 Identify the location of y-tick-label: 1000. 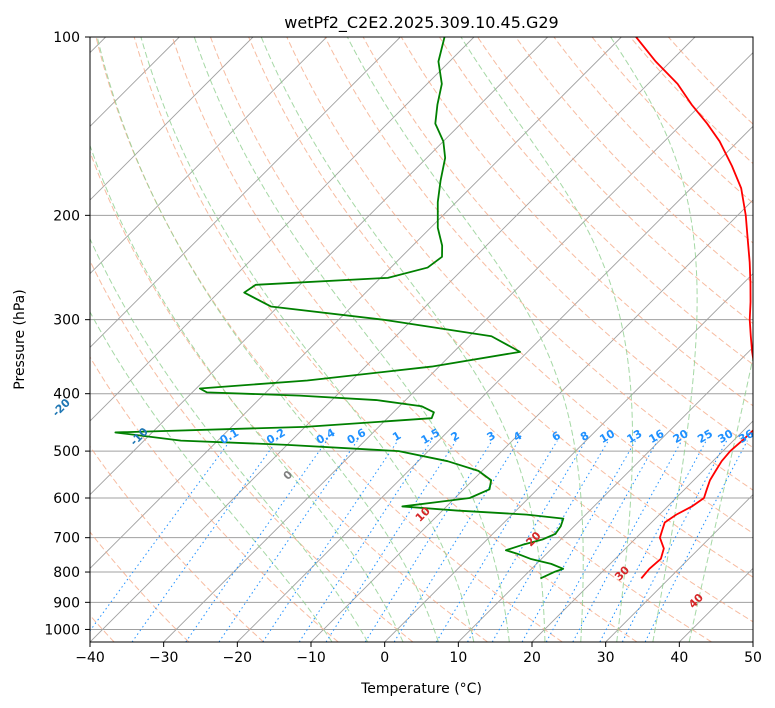
(62, 630).